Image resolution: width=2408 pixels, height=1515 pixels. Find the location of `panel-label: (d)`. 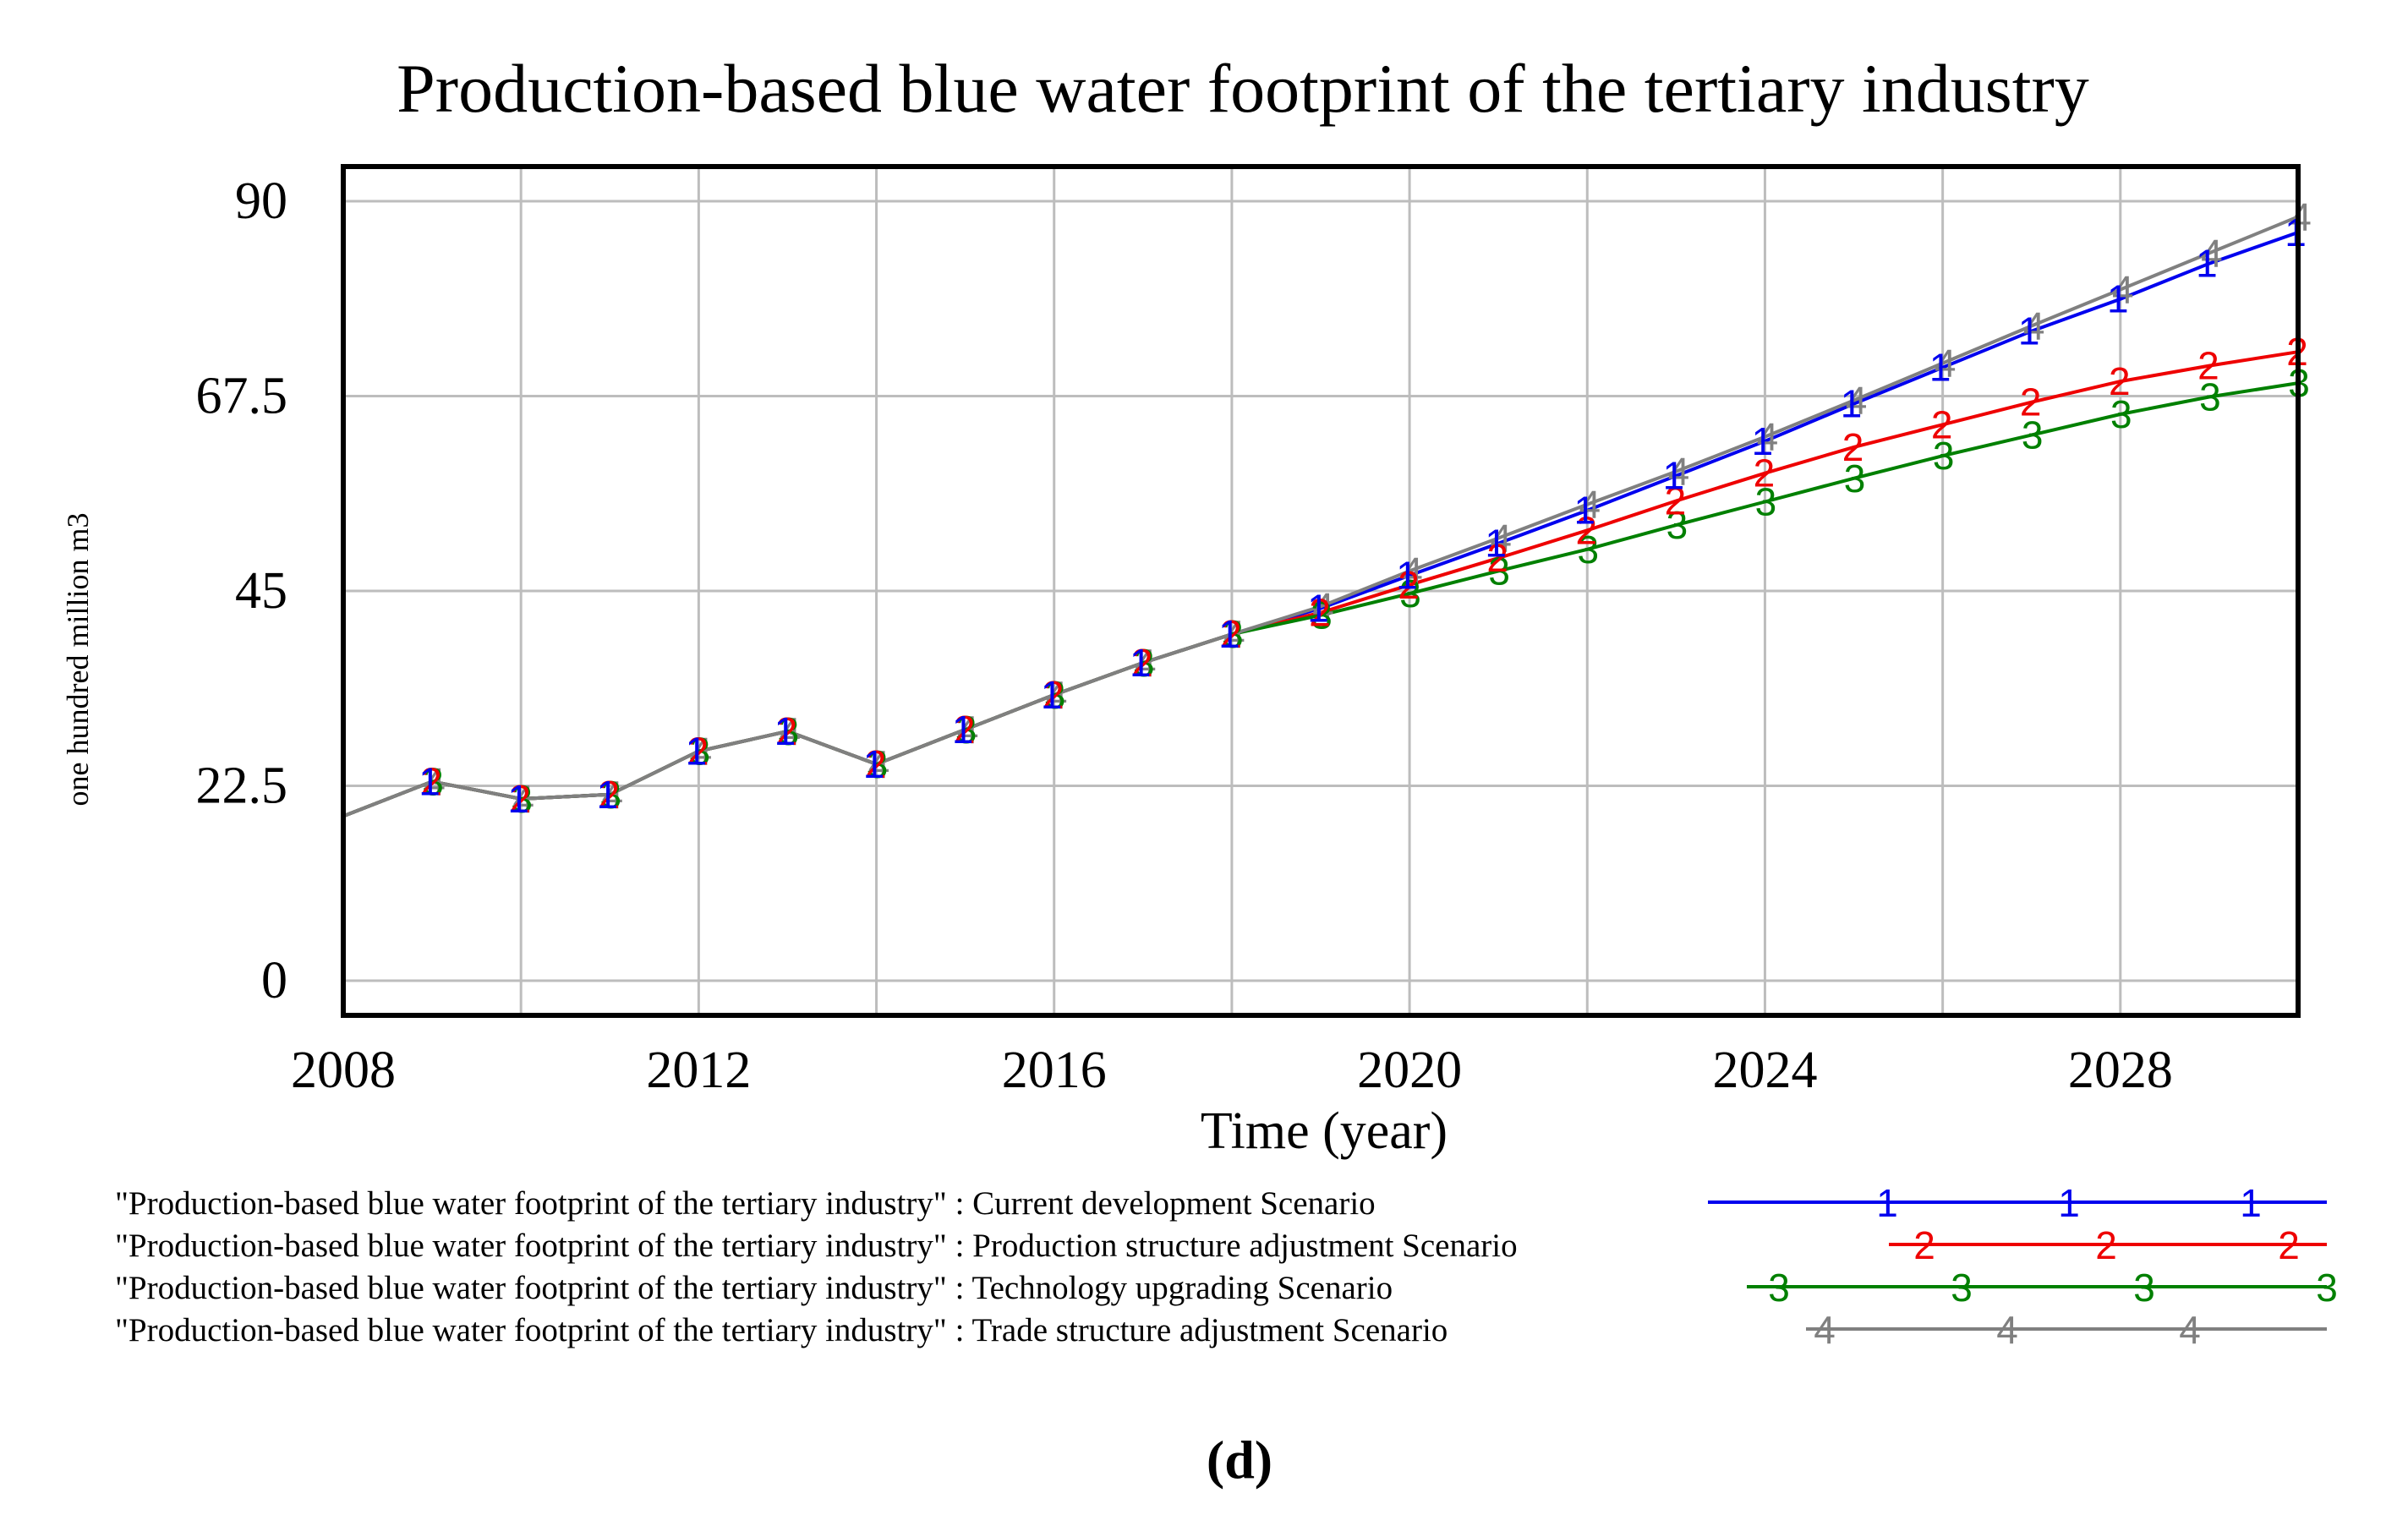

panel-label: (d) is located at coordinates (1239, 1460).